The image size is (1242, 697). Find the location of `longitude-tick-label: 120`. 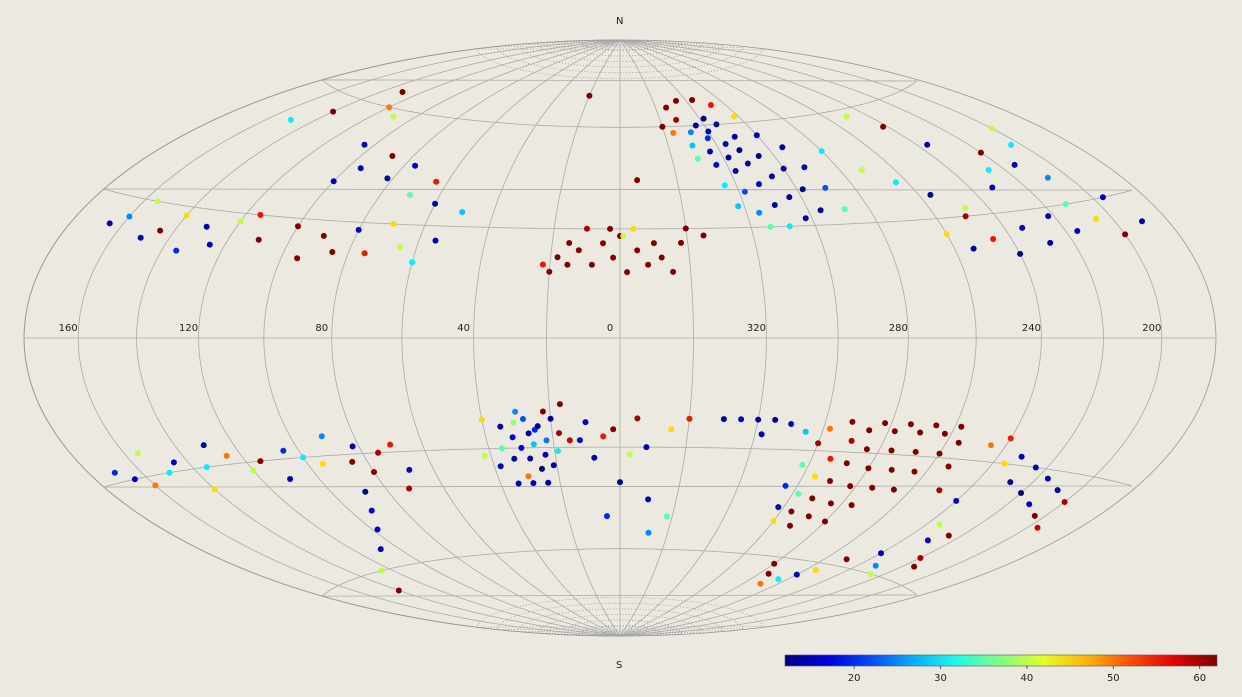

longitude-tick-label: 120 is located at coordinates (188, 328).